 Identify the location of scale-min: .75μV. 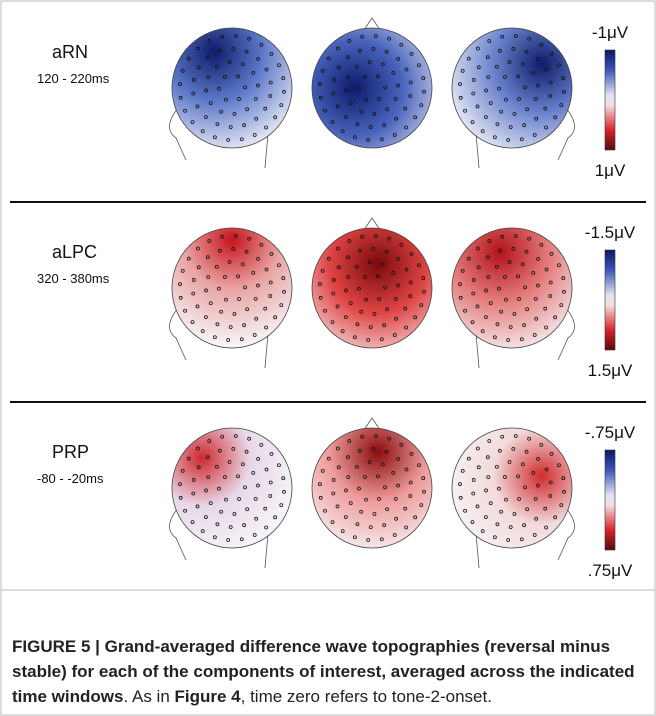
(610, 570).